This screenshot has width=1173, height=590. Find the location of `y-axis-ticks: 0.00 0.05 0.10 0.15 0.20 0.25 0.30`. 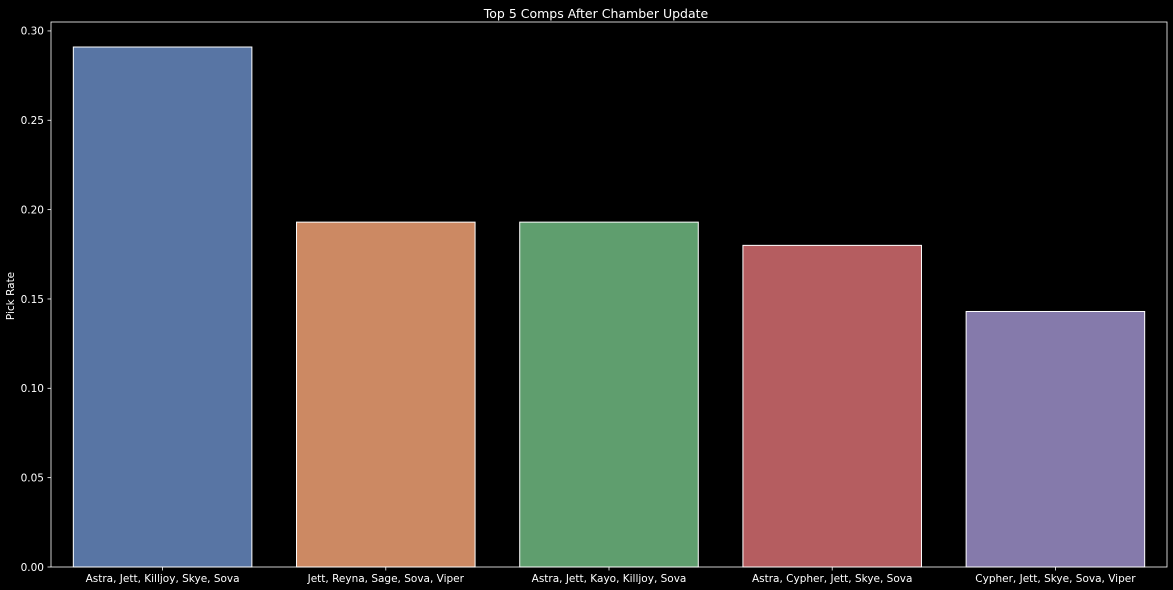

y-axis-ticks: 0.00 0.05 0.10 0.15 0.20 0.25 0.30 is located at coordinates (36, 300).